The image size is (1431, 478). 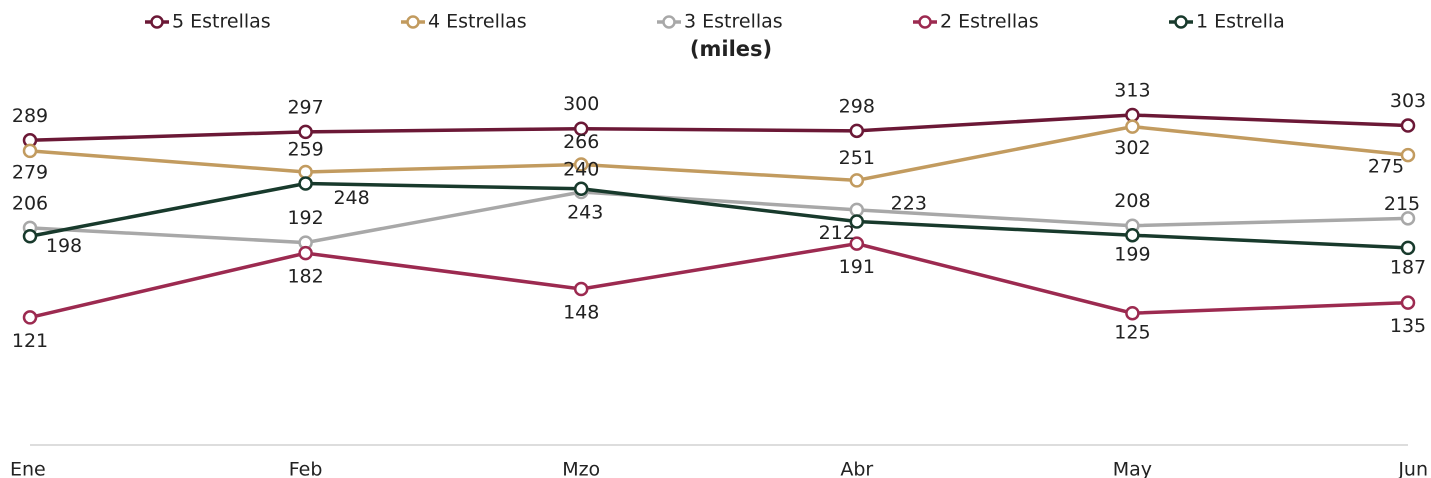 I want to click on chart-subtitle: (miles), so click(x=731, y=49).